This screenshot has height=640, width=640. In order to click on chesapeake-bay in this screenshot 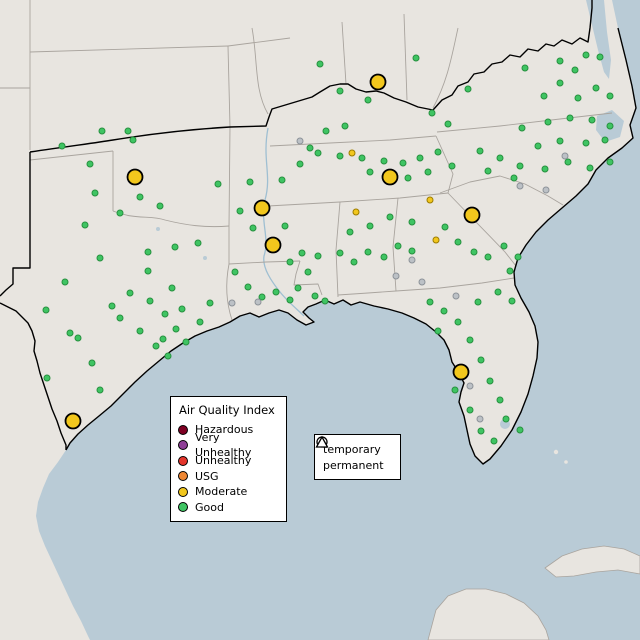, I will do `click(598, 39)`.